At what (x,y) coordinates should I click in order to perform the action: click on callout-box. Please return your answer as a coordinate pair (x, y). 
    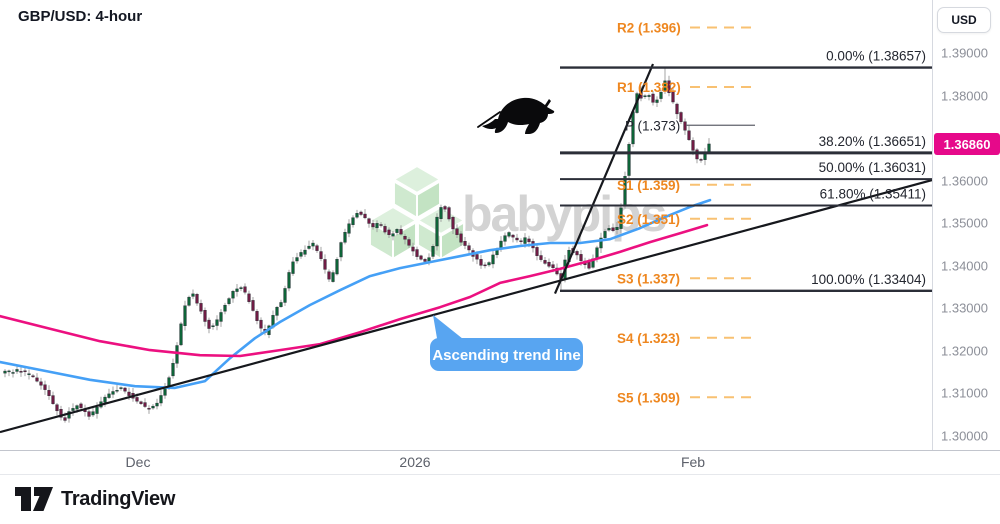
    Looking at the image, I should click on (506, 354).